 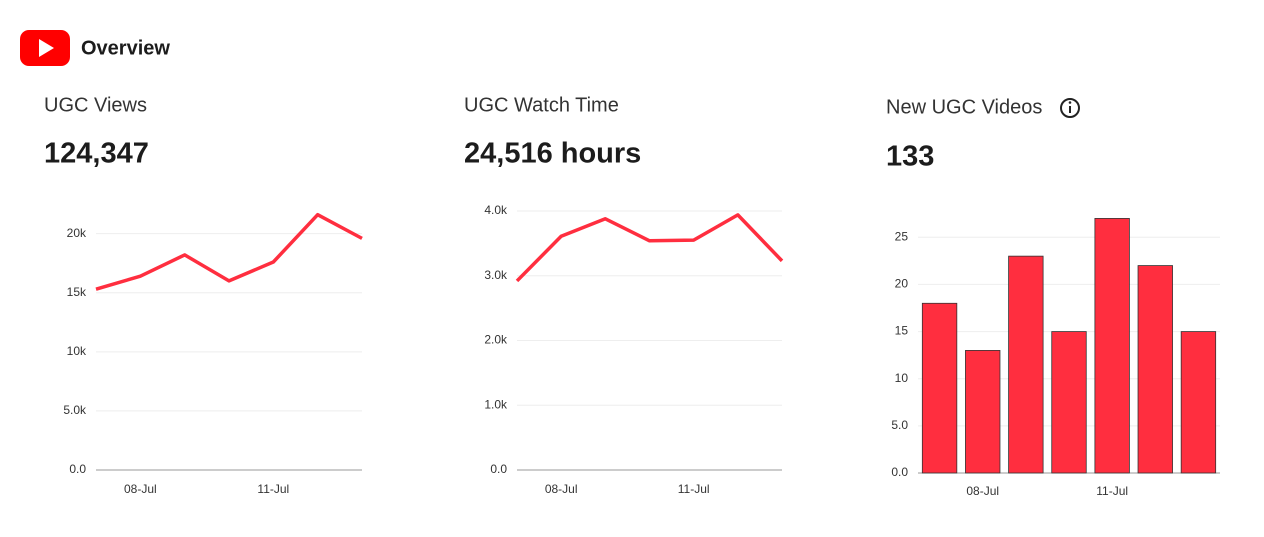 I want to click on y-tick-label: 10k, so click(x=77, y=351).